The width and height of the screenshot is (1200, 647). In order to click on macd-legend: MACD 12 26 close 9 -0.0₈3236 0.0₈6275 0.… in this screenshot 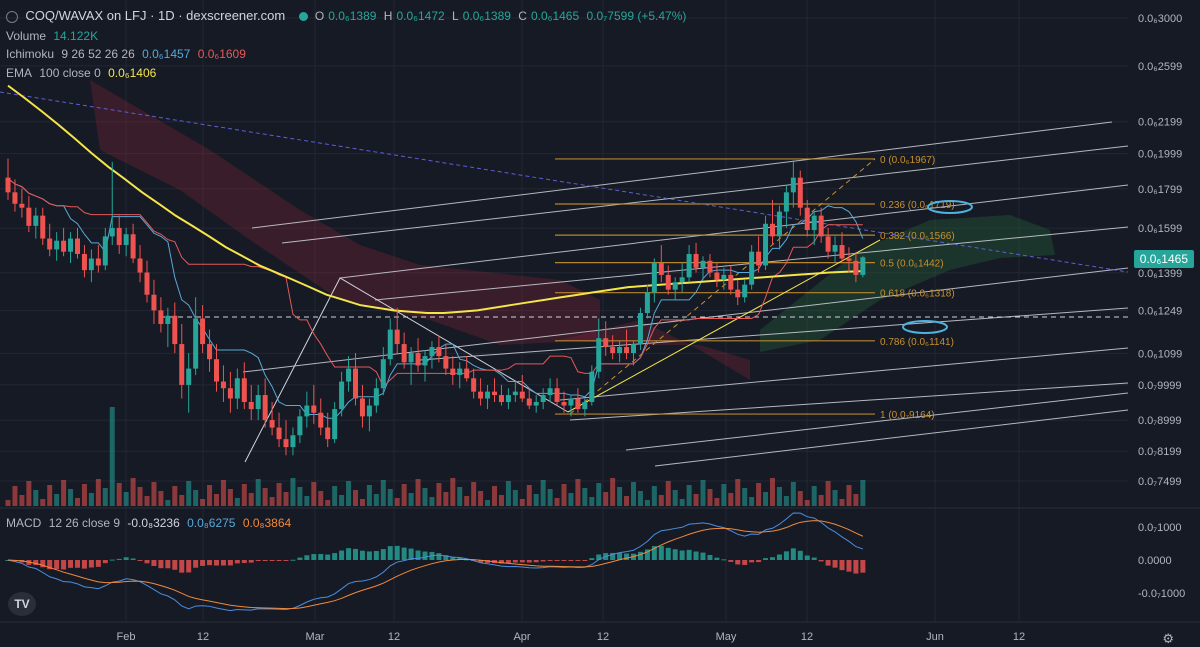, I will do `click(150, 523)`.